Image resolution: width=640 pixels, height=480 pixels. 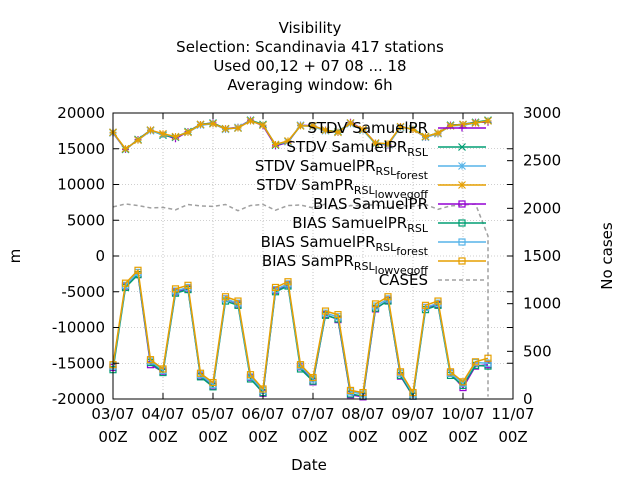 What do you see at coordinates (15, 256) in the screenshot?
I see `y-axis-label: m` at bounding box center [15, 256].